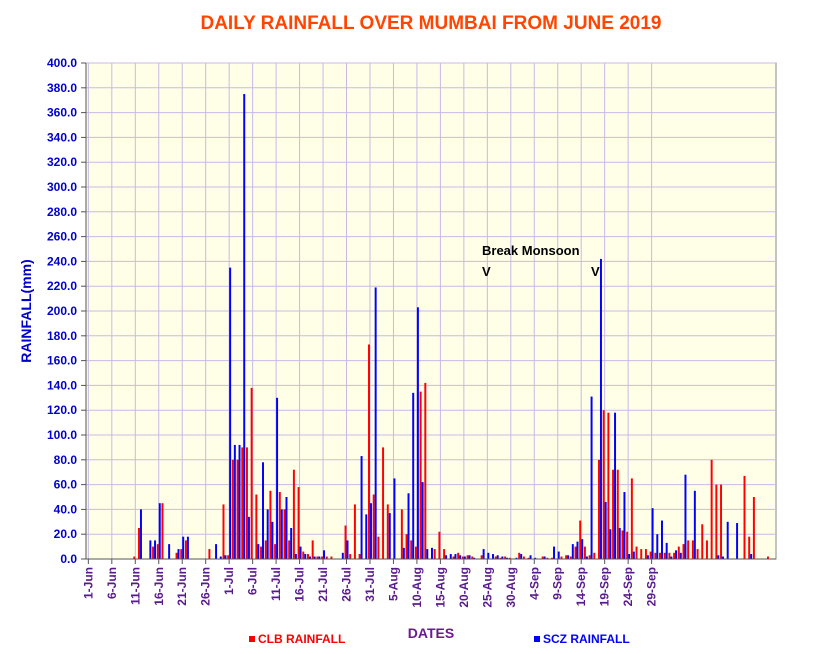 This screenshot has height=654, width=825. What do you see at coordinates (229, 581) in the screenshot?
I see `x-tick-label: 1-Jul` at bounding box center [229, 581].